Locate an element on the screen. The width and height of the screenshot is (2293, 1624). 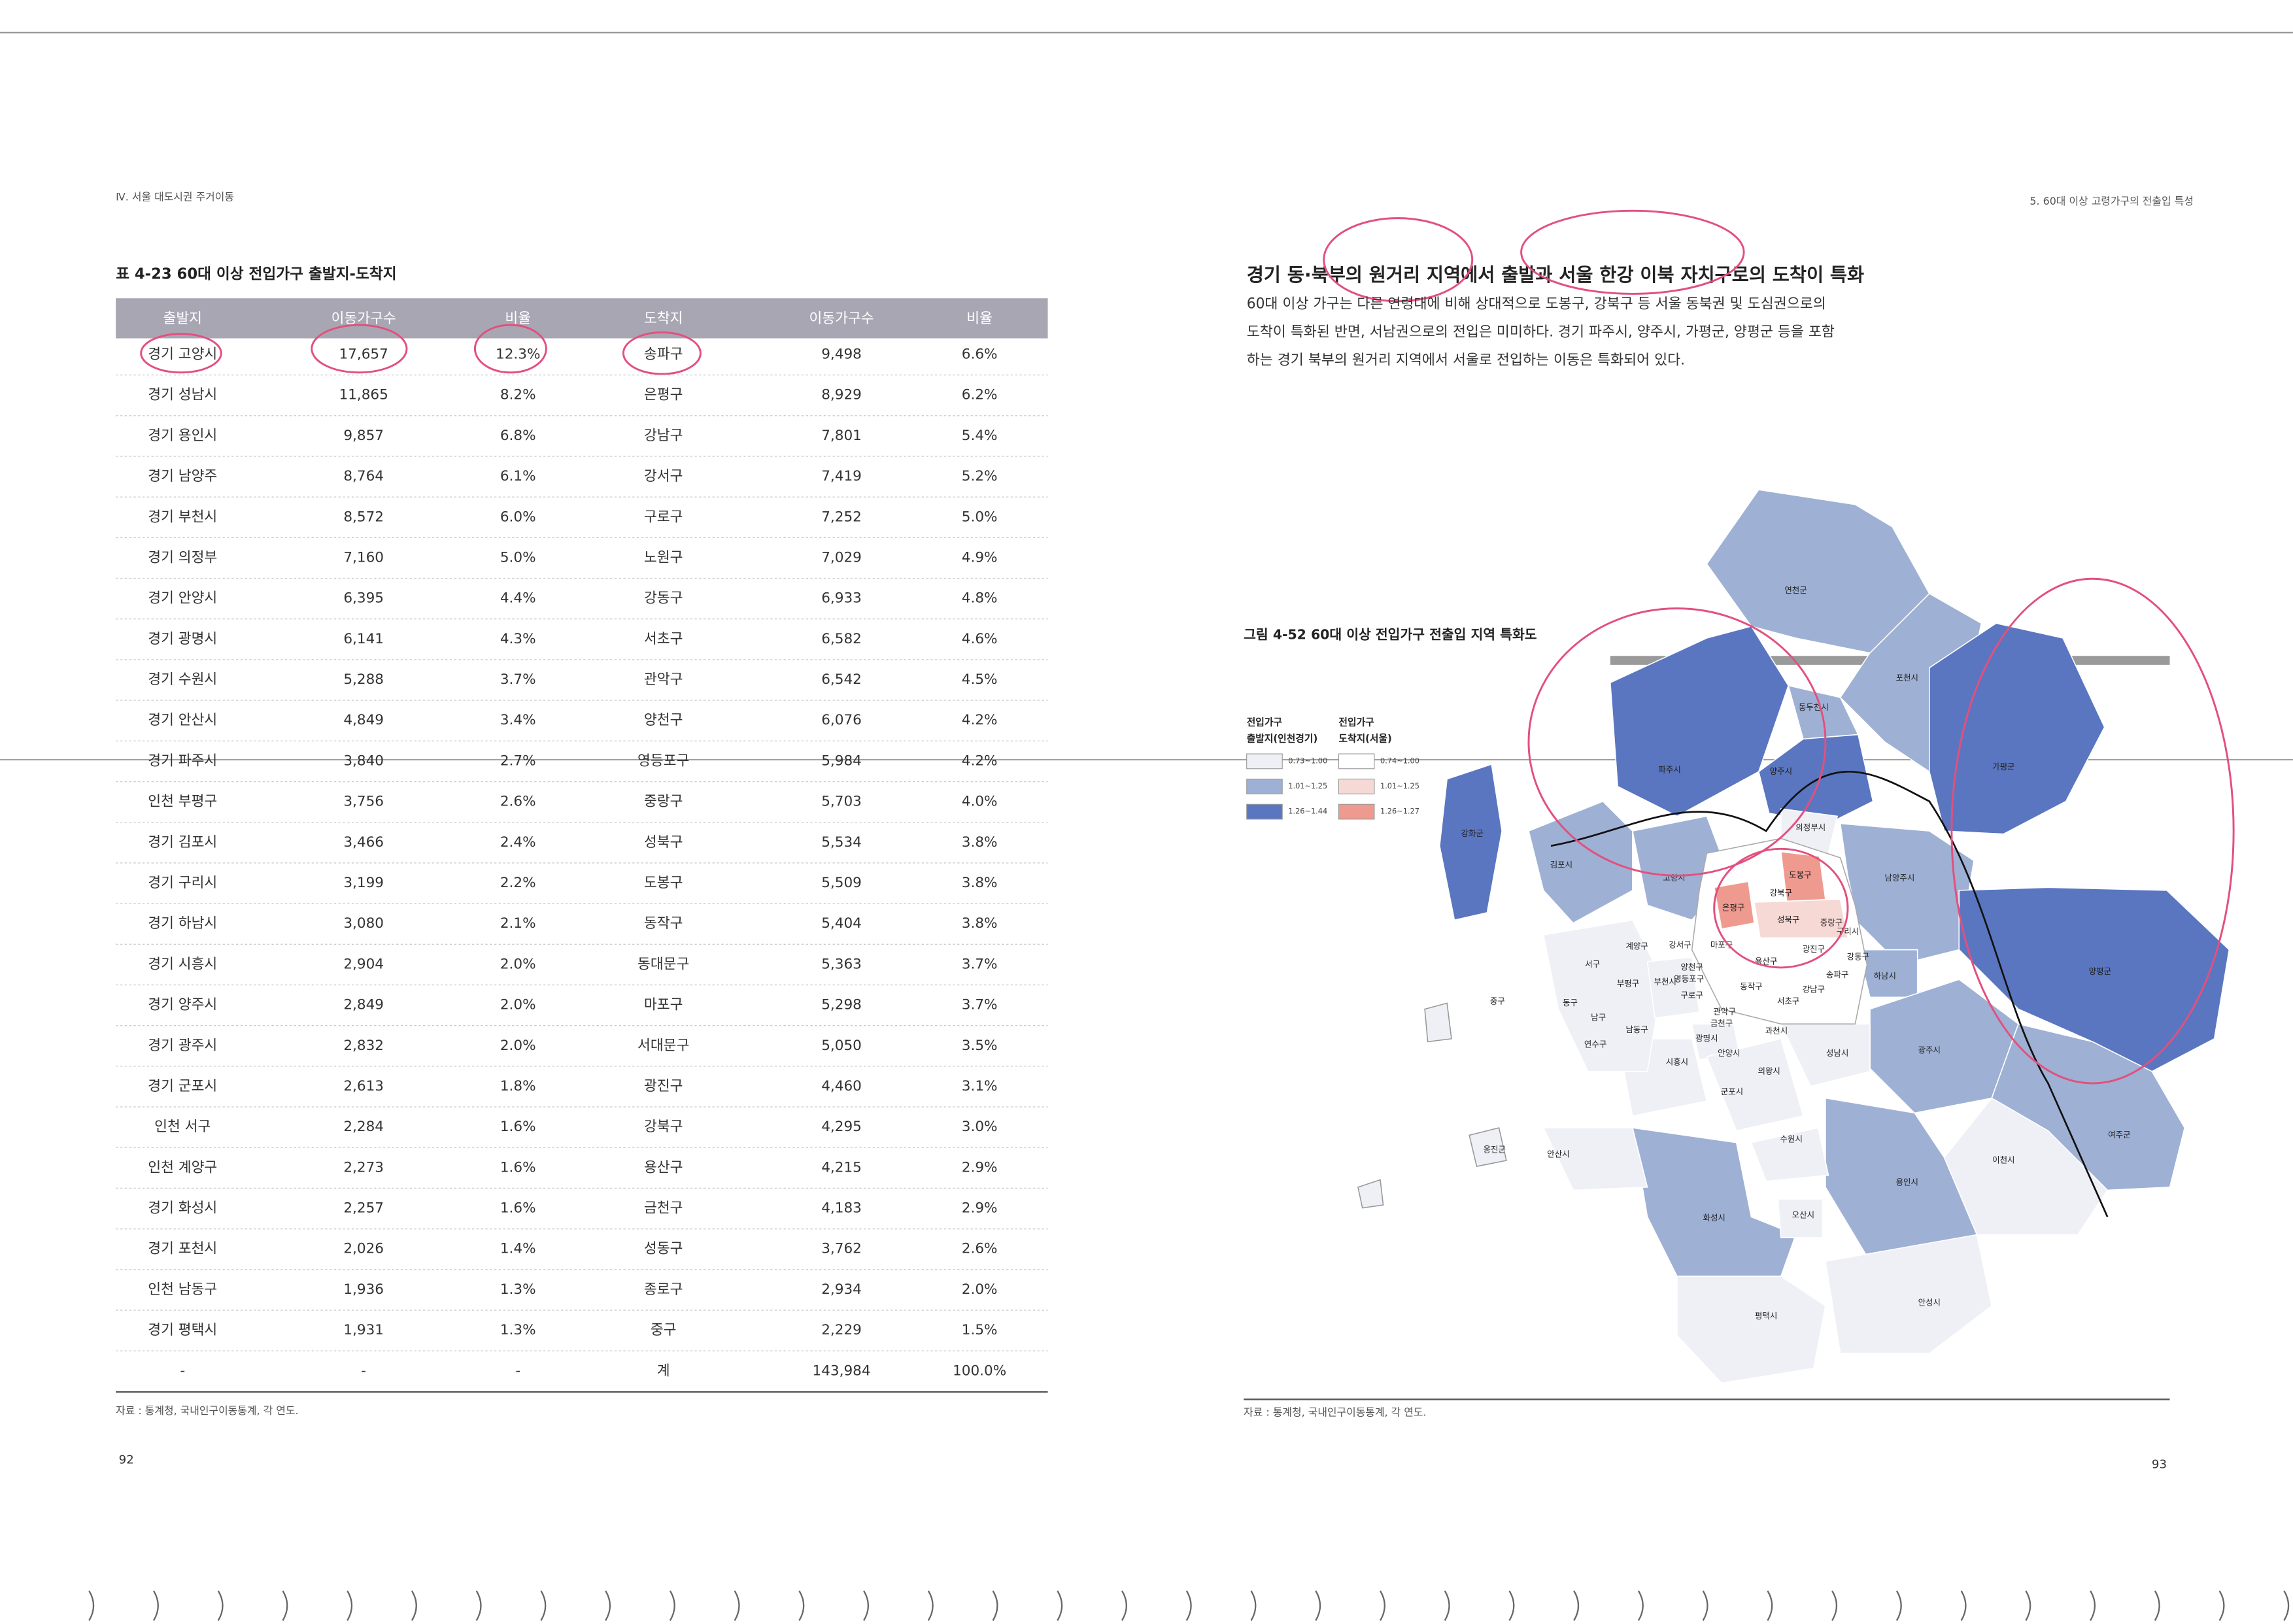
table-cell: 경기 포천시 is located at coordinates (182, 1249).